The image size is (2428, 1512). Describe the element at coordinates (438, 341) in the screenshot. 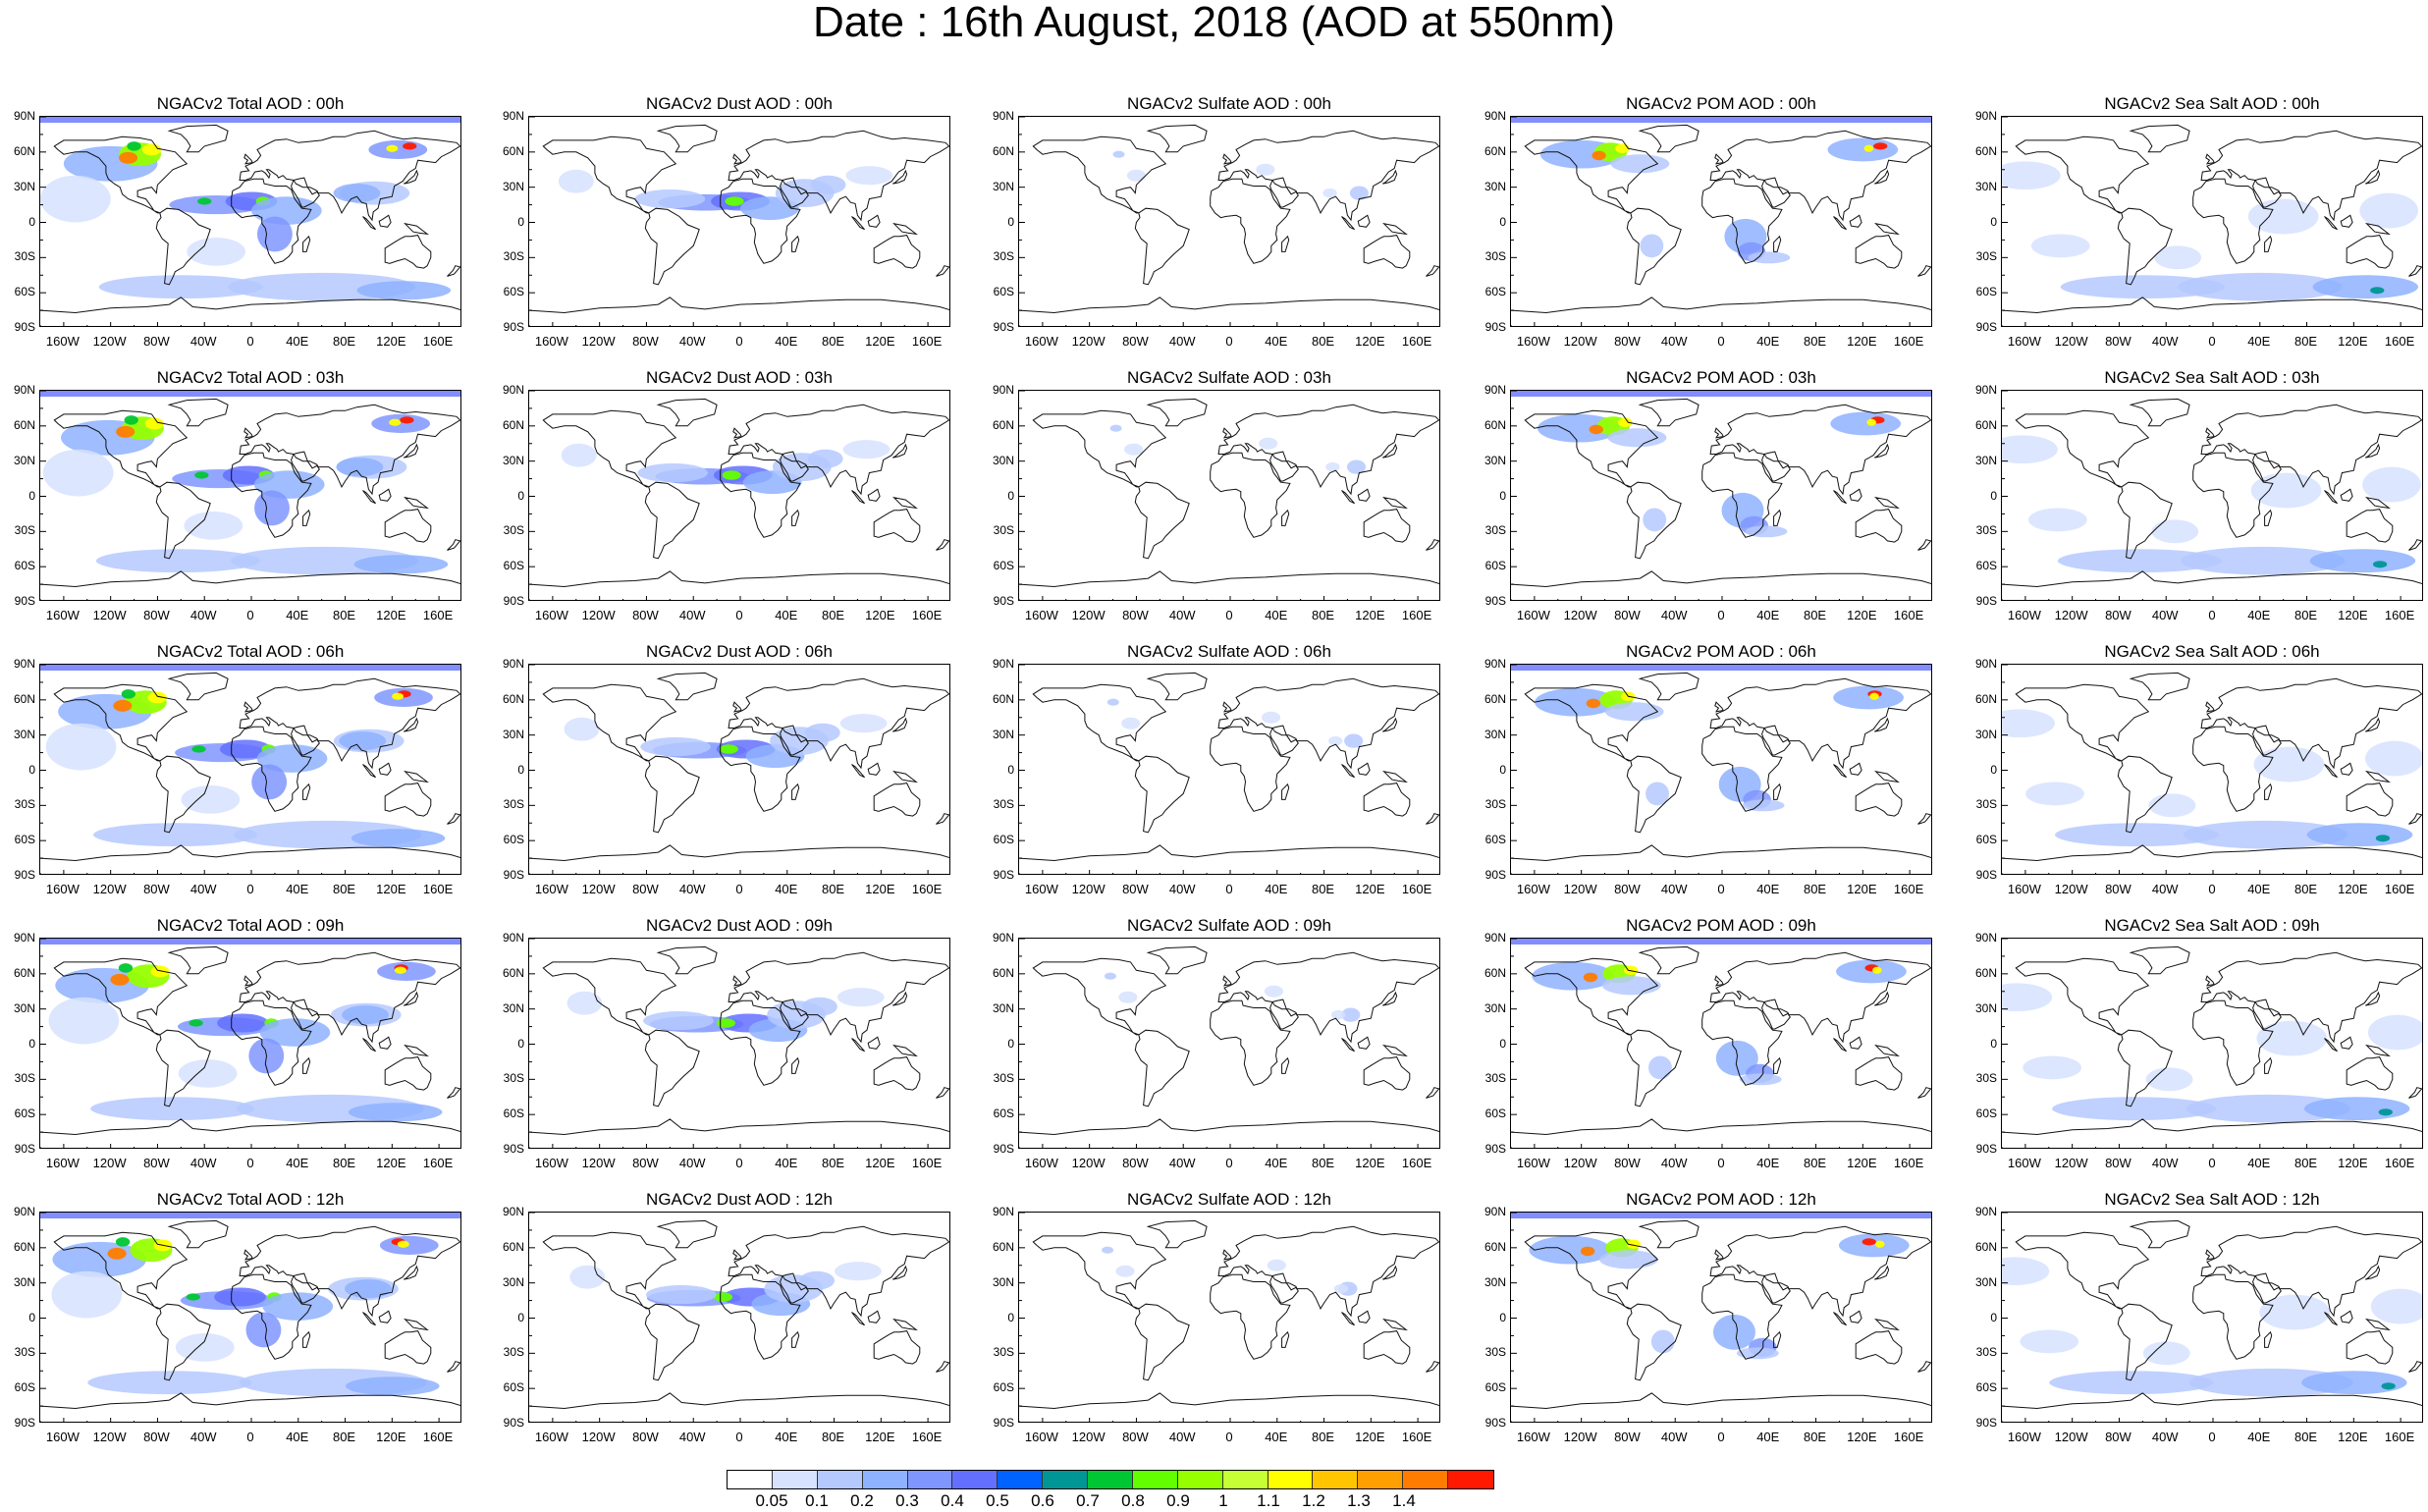

I see `lon-tick-label: 160E` at that location.